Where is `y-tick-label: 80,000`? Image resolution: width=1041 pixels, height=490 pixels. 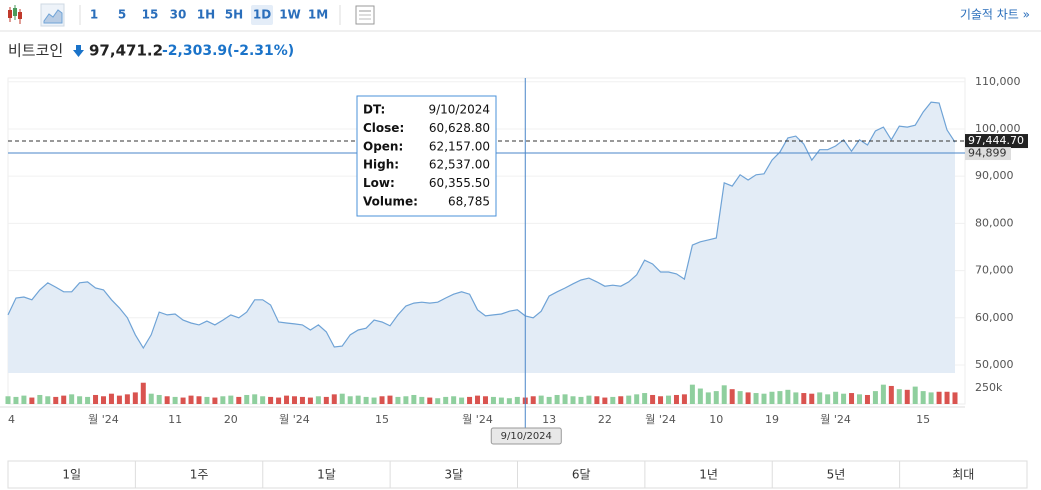
y-tick-label: 80,000 is located at coordinates (994, 222).